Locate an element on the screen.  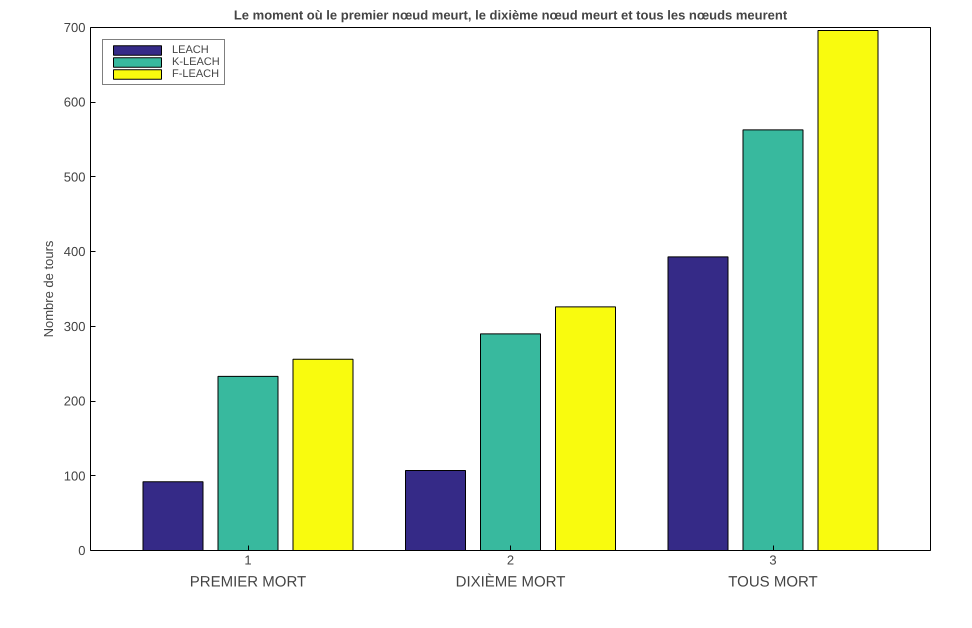
y-tick-label: 700 is located at coordinates (75, 27).